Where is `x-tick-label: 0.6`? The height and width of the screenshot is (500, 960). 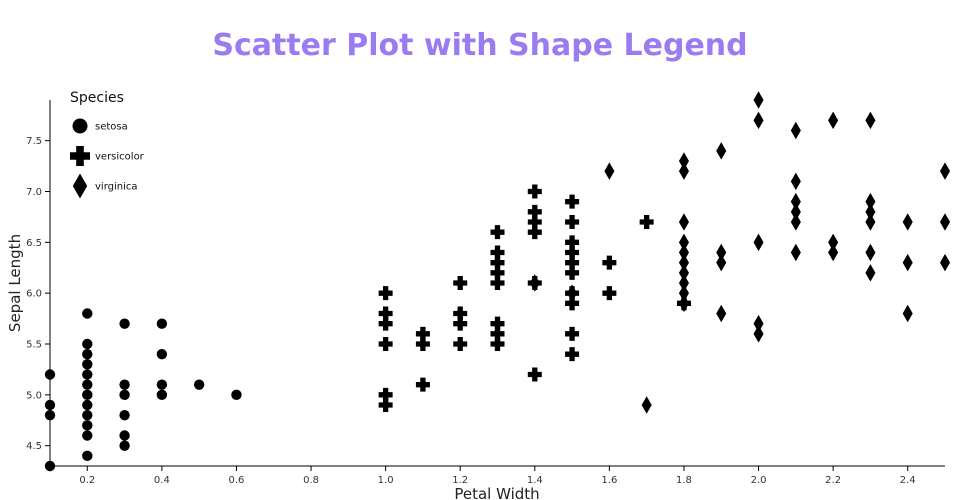 x-tick-label: 0.6 is located at coordinates (237, 480).